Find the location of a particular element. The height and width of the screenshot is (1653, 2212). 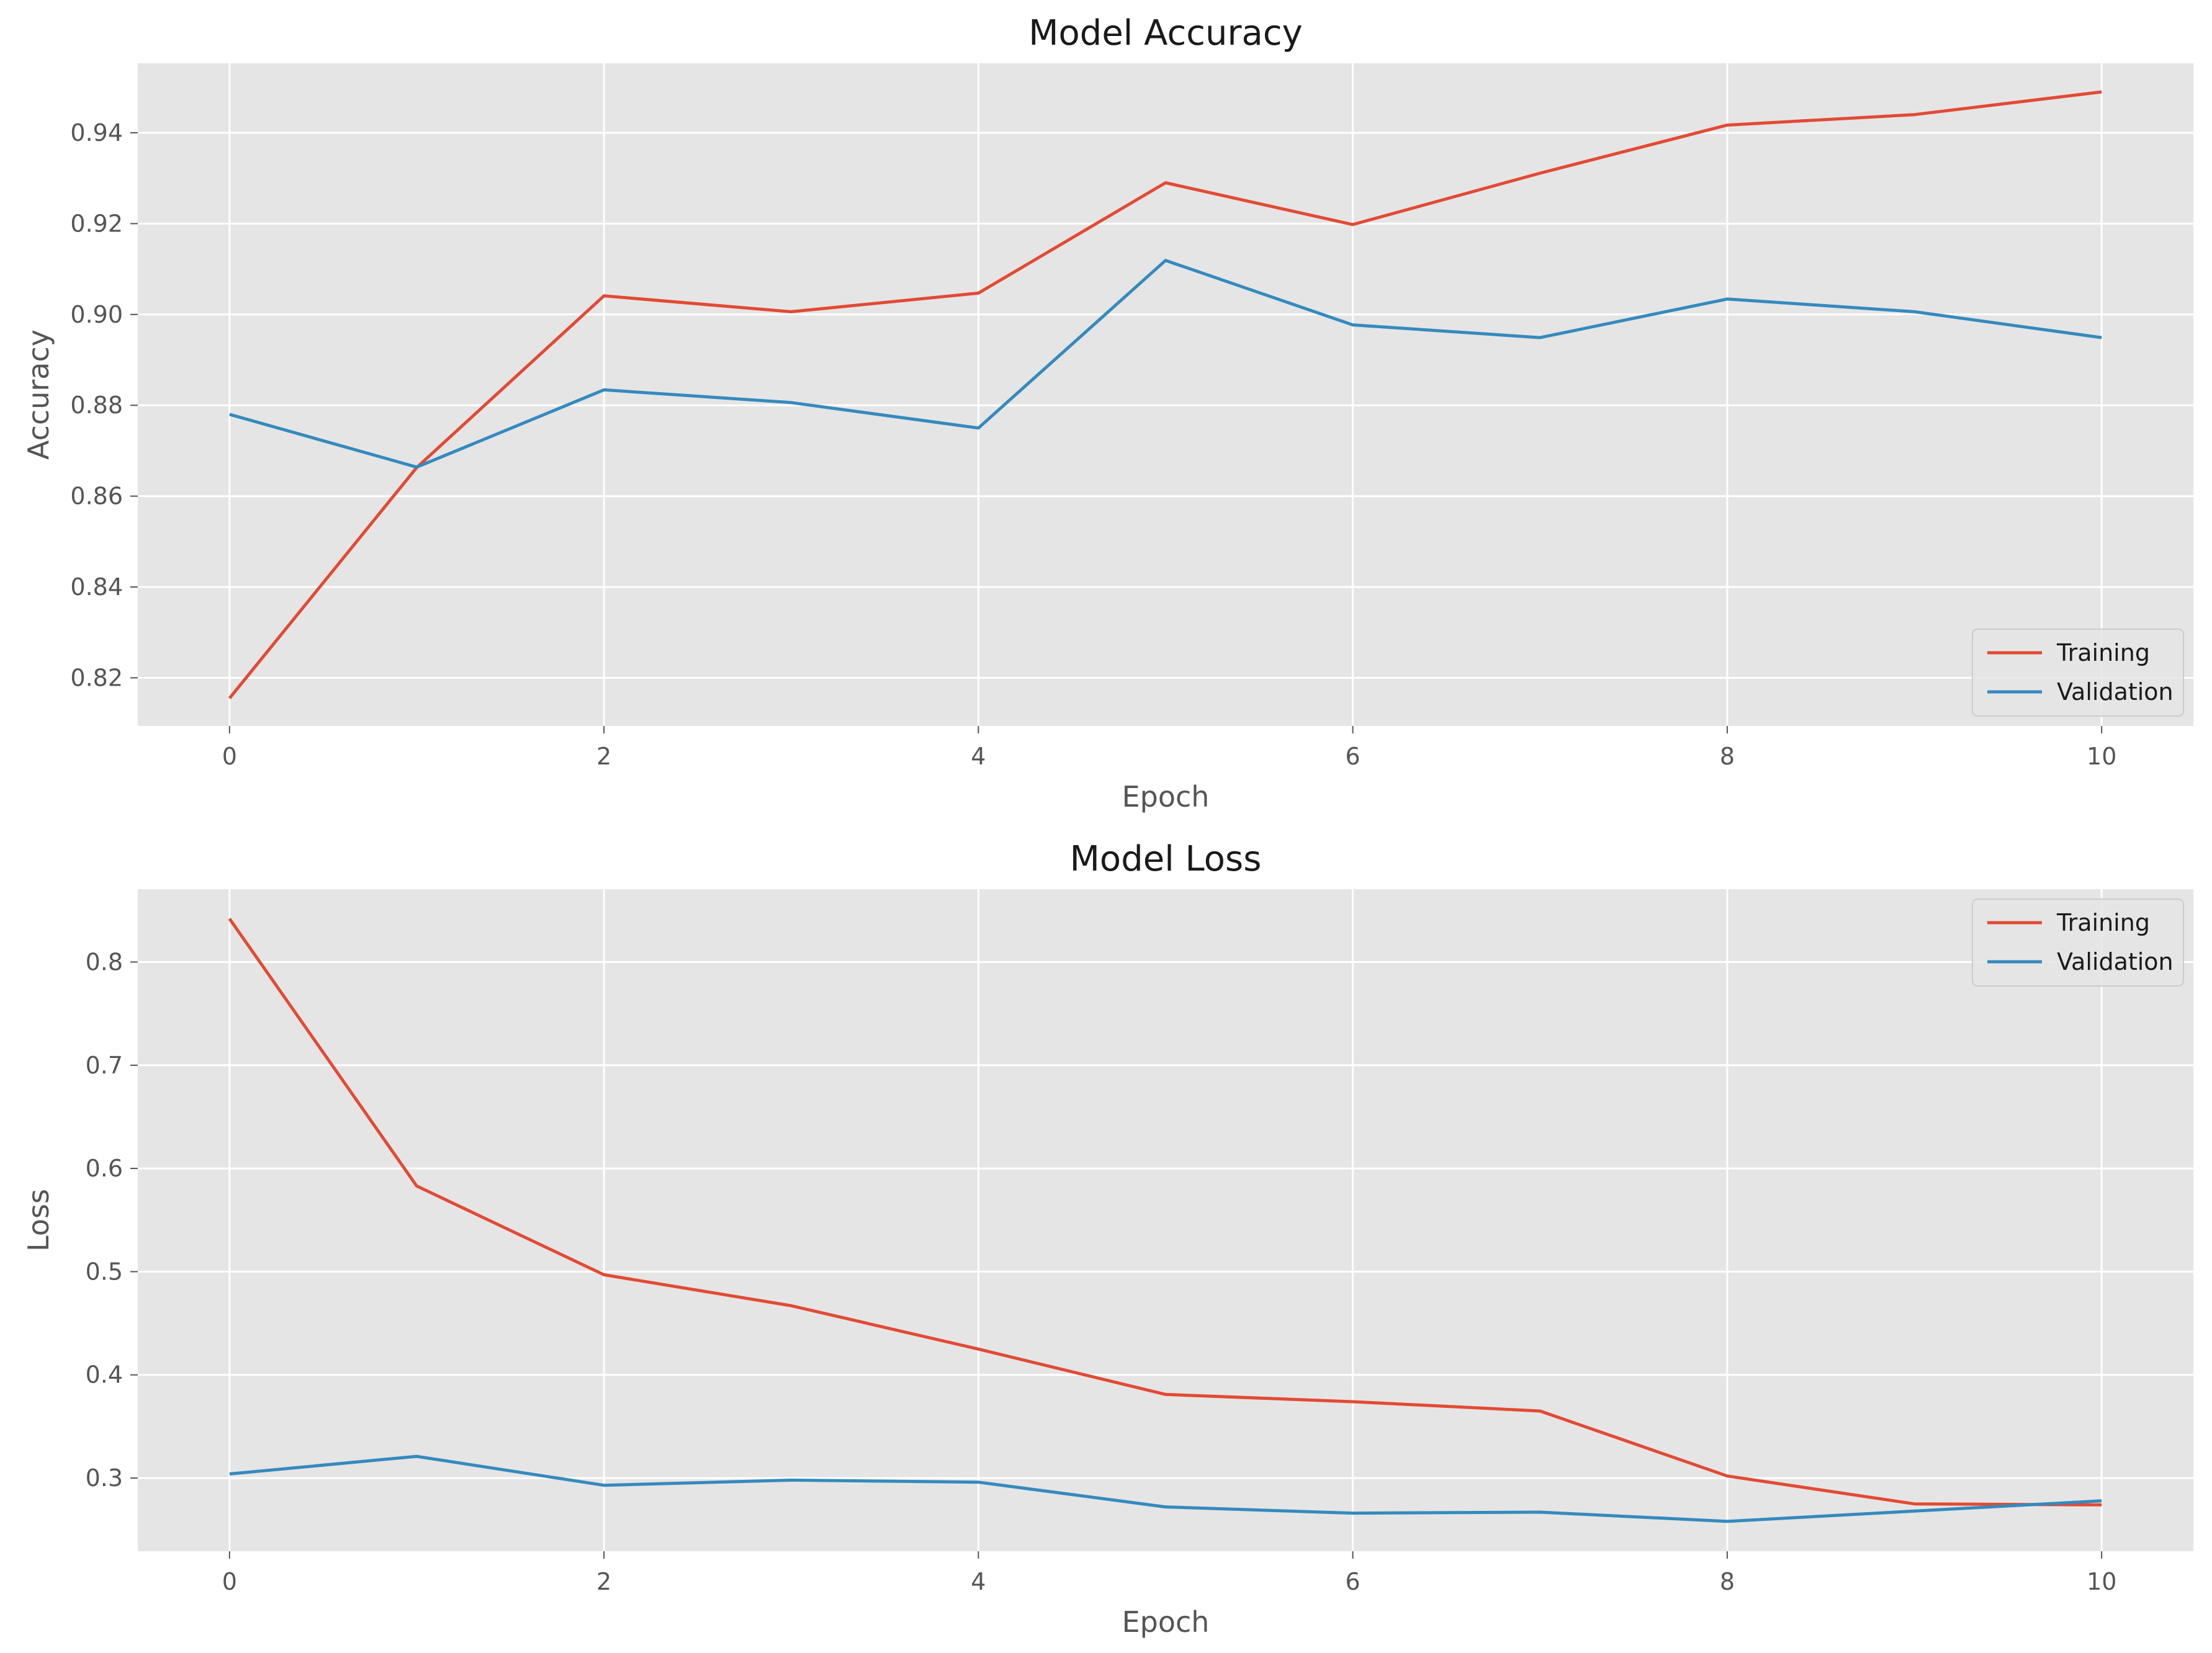

accuracy-y-tick-label: 0.94 is located at coordinates (96, 132).